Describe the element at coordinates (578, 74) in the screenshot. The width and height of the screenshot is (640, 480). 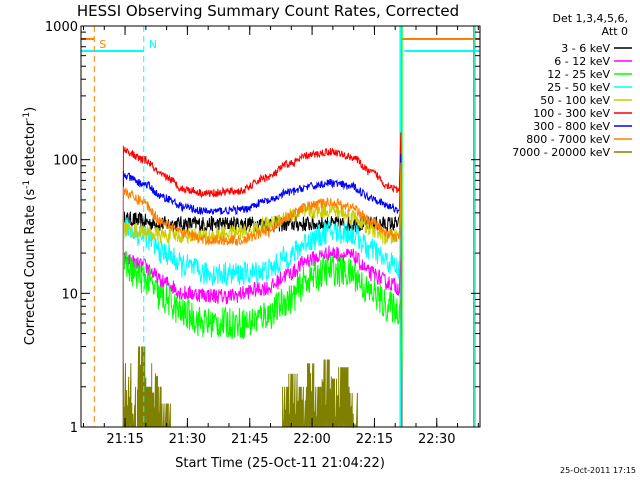
I see `legend-label-2: 12 - 25 keV` at that location.